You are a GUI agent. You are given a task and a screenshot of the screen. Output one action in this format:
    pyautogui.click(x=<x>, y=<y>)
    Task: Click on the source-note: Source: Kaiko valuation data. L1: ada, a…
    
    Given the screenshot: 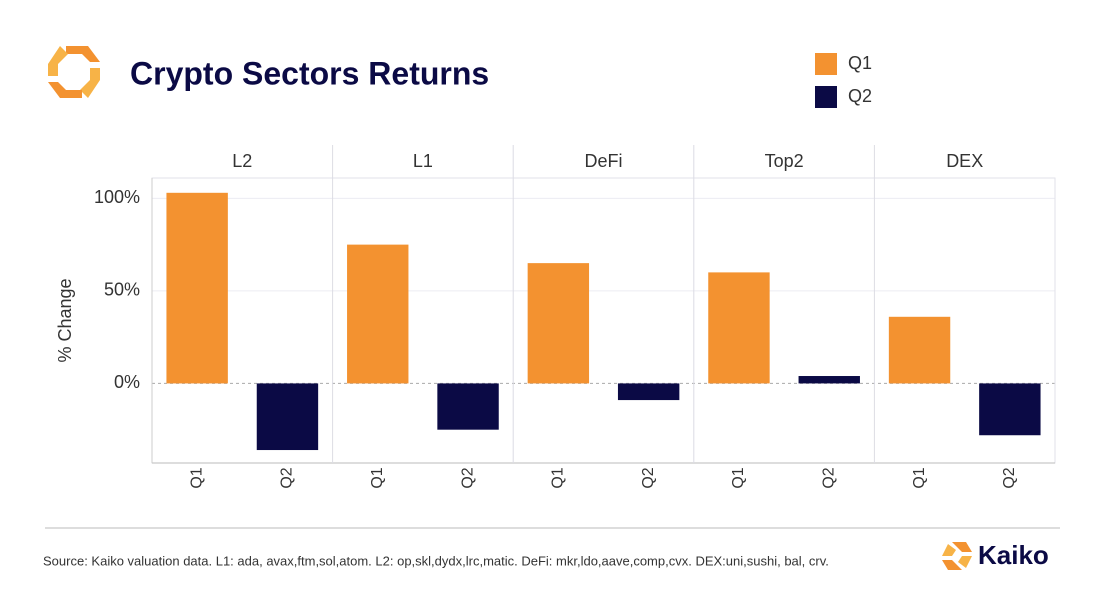 What is the action you would take?
    pyautogui.click(x=436, y=560)
    